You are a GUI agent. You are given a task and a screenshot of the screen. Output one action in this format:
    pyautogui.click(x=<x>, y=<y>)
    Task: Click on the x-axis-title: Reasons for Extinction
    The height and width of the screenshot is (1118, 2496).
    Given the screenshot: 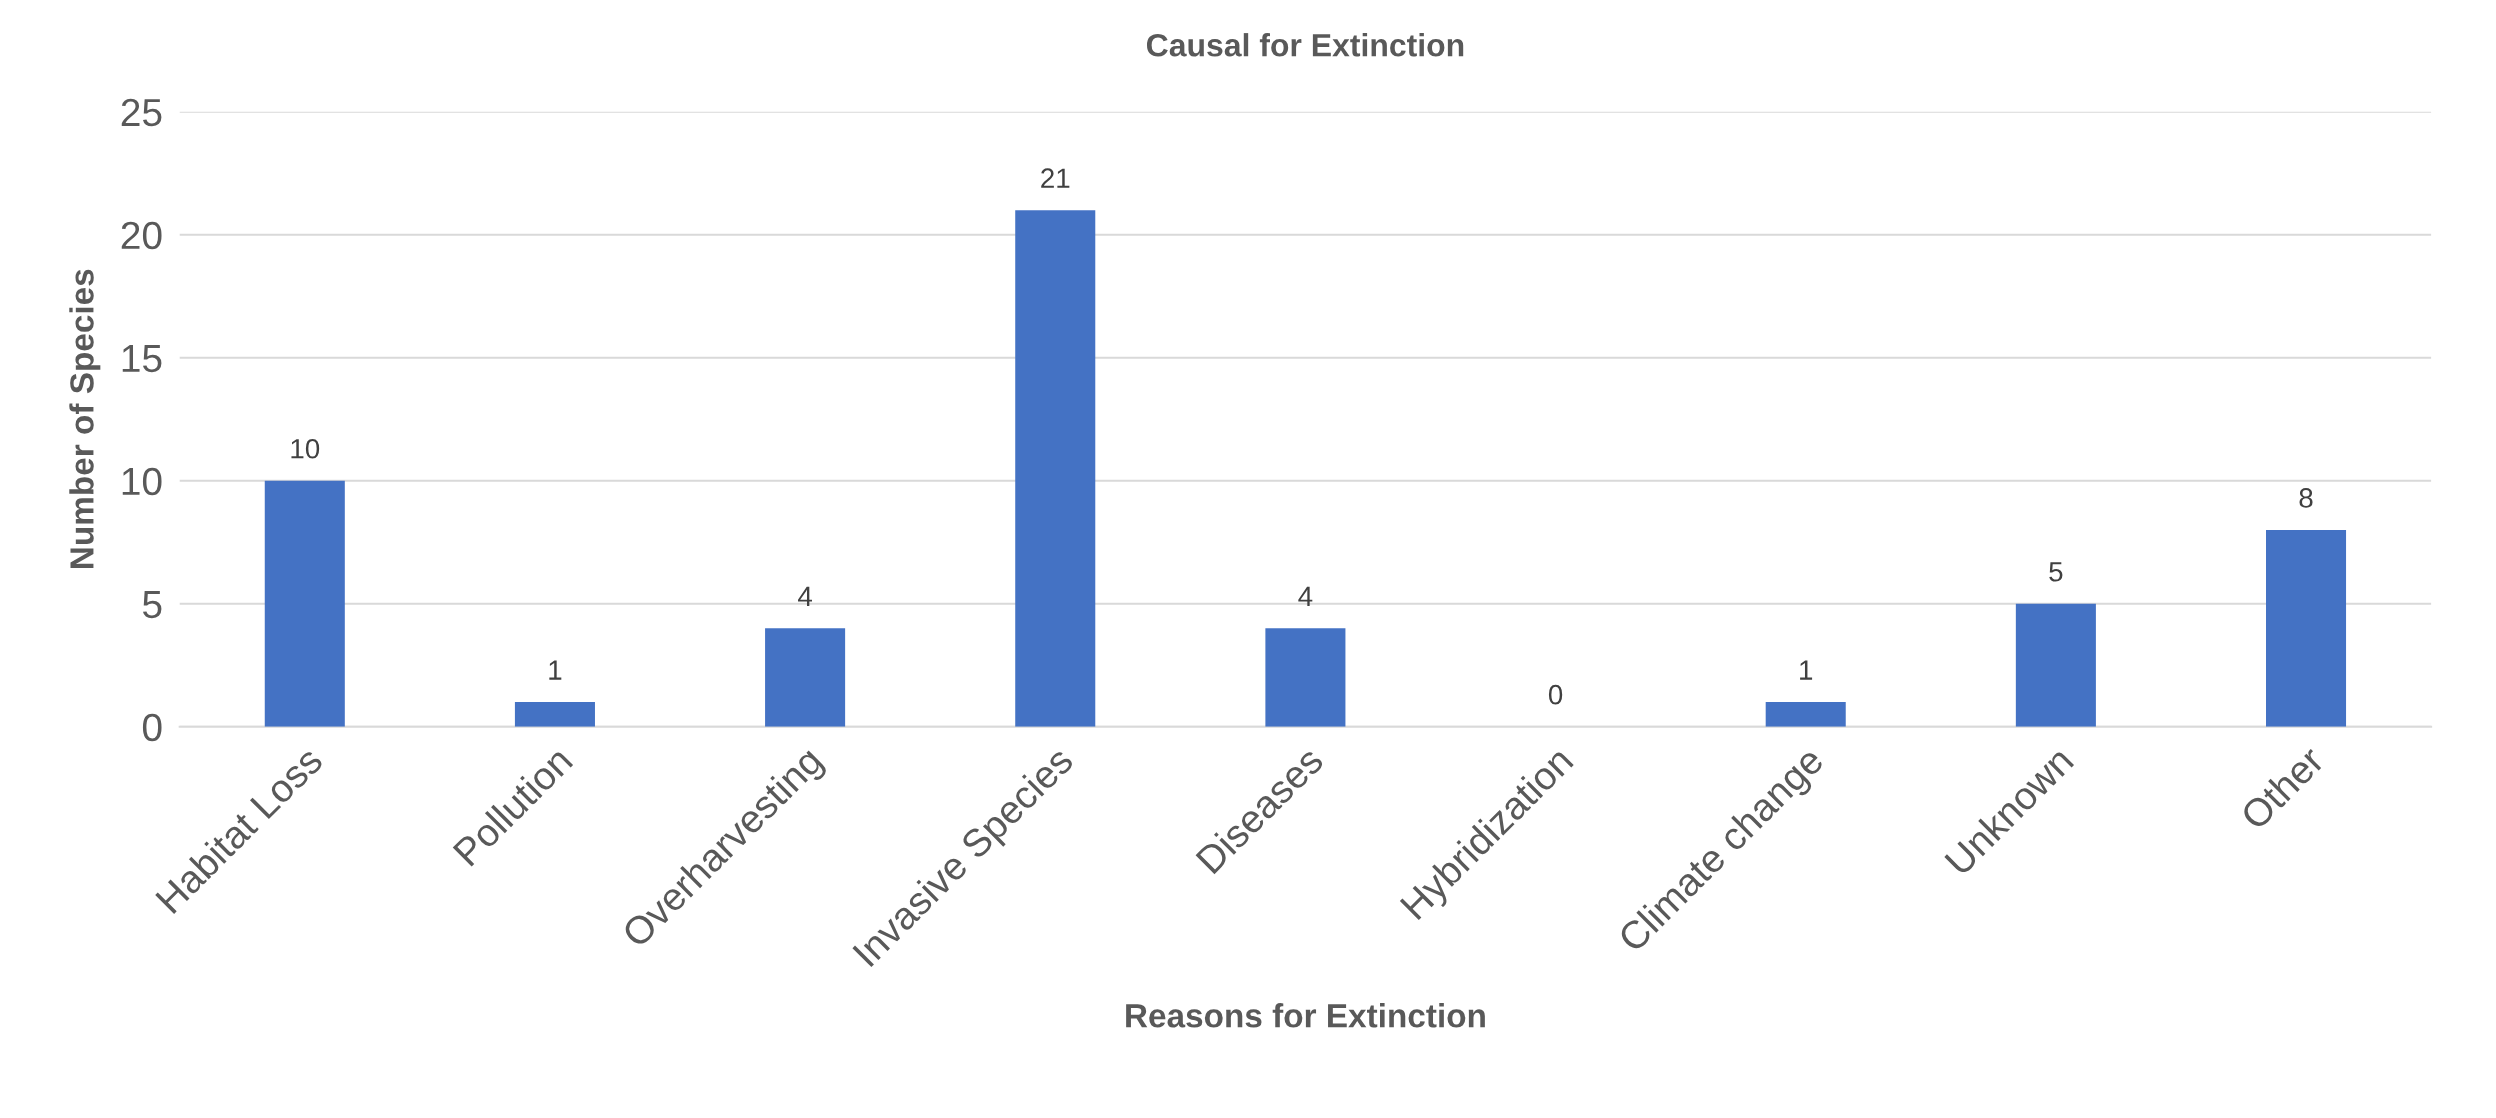 What is the action you would take?
    pyautogui.click(x=1305, y=1015)
    